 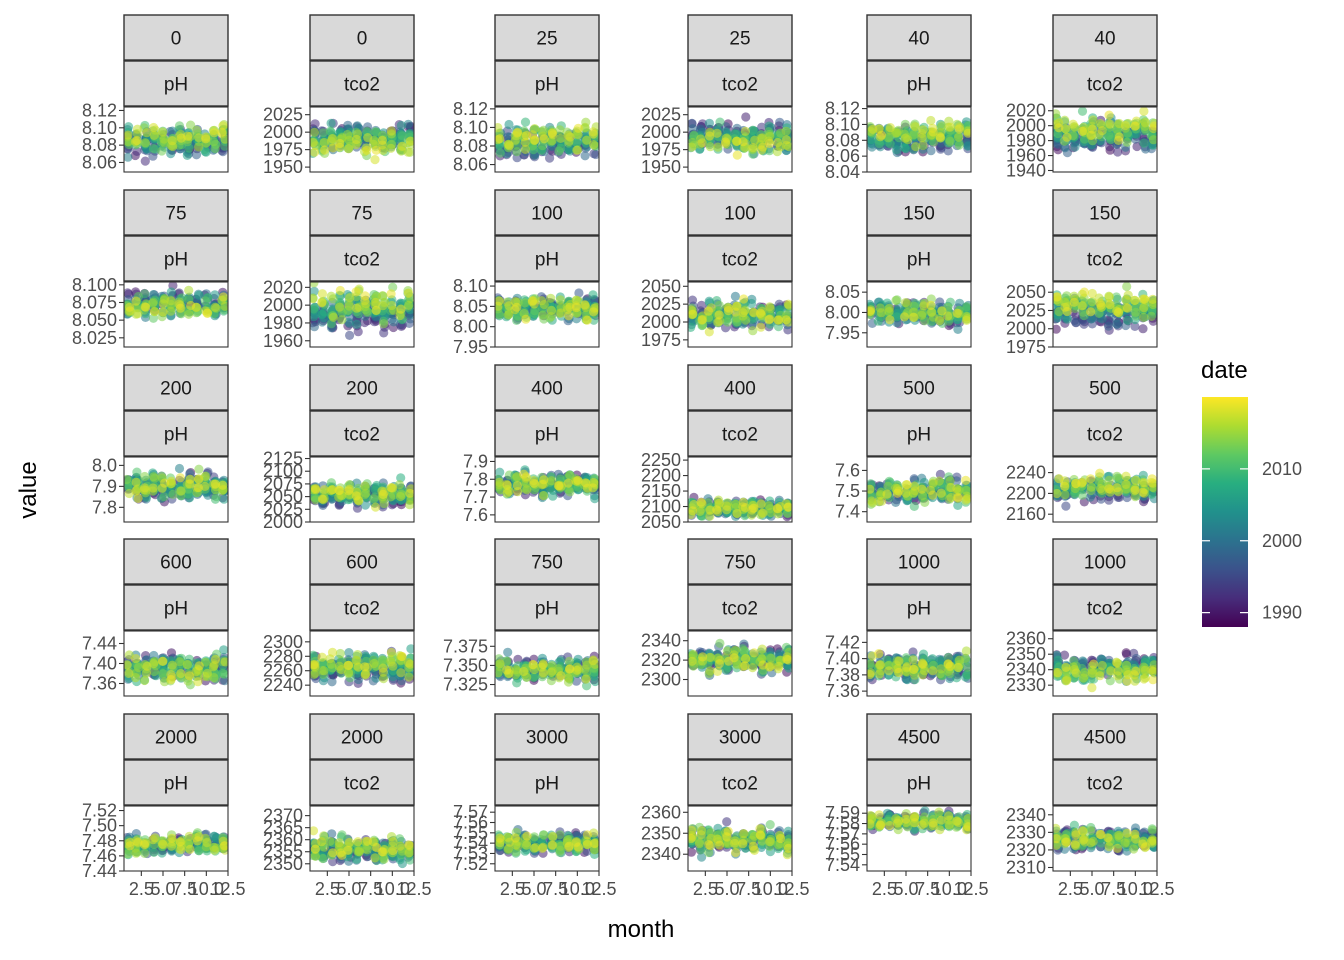 What do you see at coordinates (740, 85) in the screenshot?
I see `strip-label-param: tco2` at bounding box center [740, 85].